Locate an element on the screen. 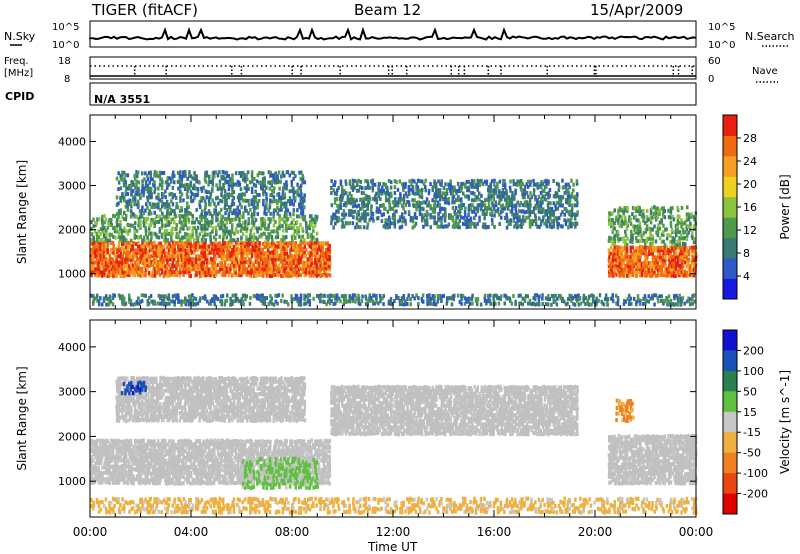 Image resolution: width=800 pixels, height=554 pixels. nave-hi-label: 60 is located at coordinates (714, 61).